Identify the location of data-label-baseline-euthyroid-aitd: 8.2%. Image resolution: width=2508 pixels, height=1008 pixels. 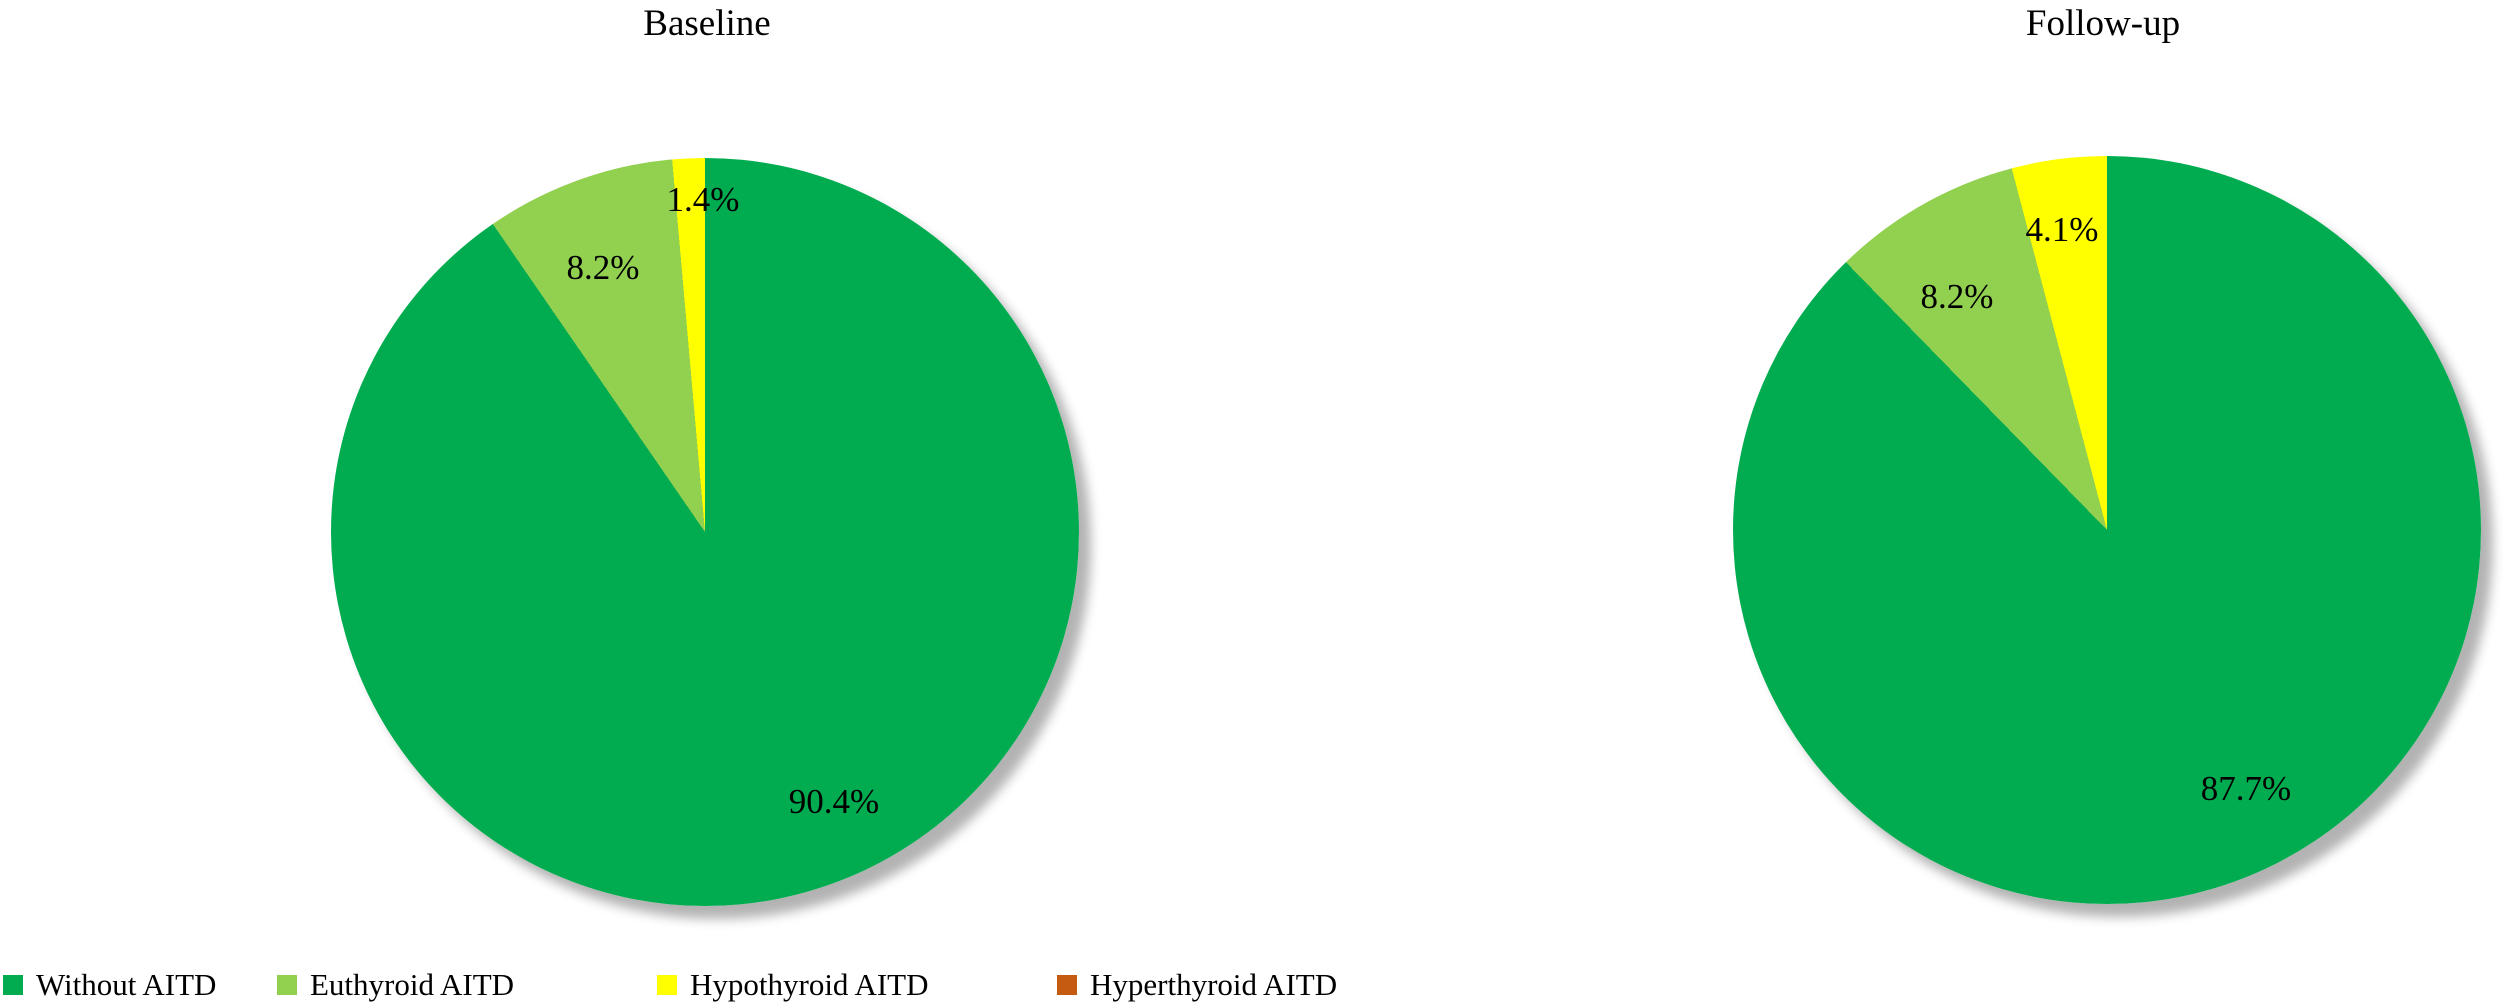
(603, 267).